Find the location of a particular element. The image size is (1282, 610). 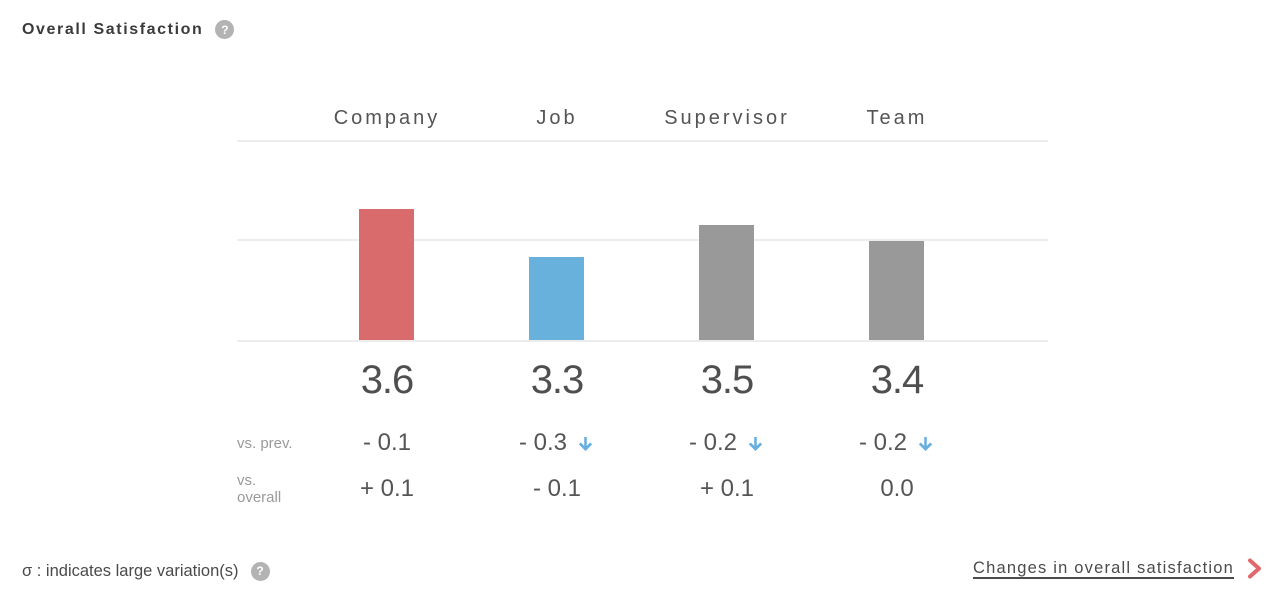

column-header-team: Team is located at coordinates (897, 117).